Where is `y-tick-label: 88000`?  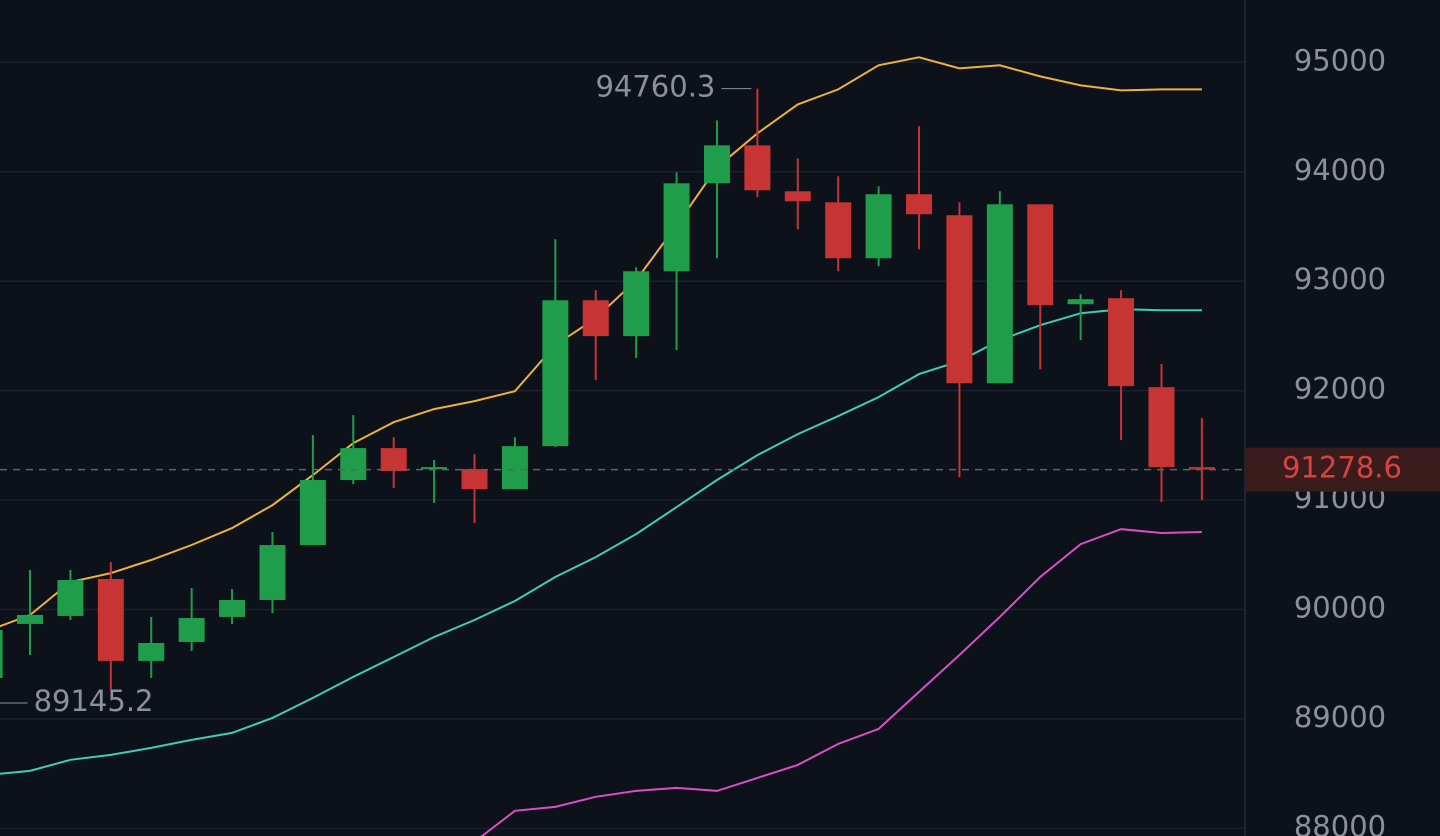 y-tick-label: 88000 is located at coordinates (1340, 822).